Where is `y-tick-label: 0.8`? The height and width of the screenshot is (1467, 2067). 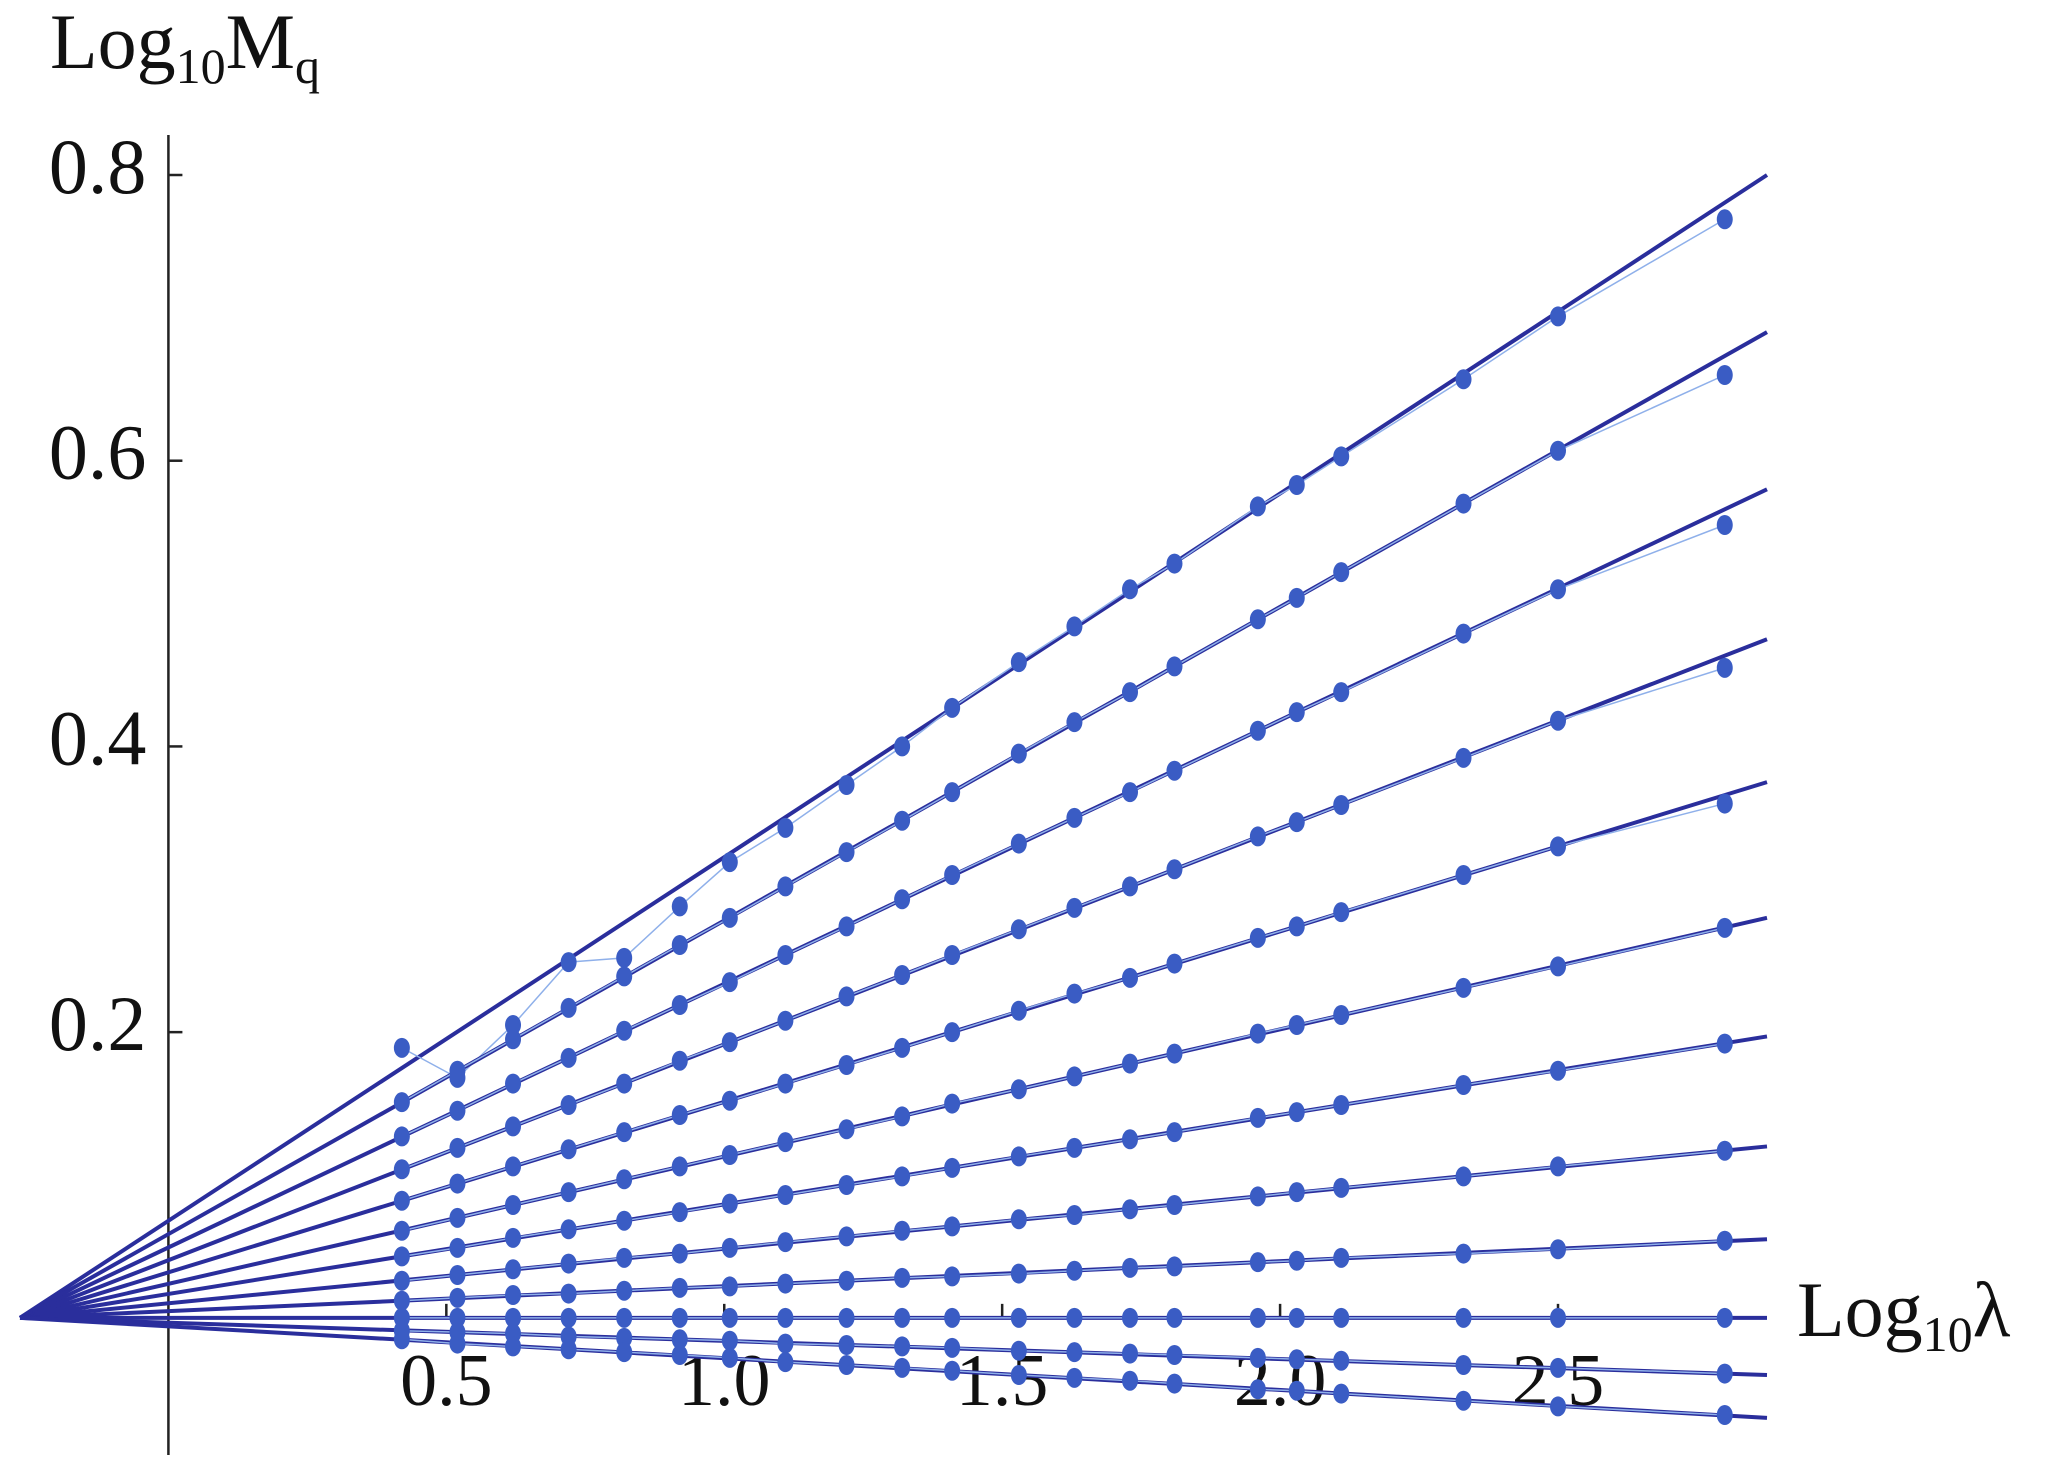 y-tick-label: 0.8 is located at coordinates (98, 166).